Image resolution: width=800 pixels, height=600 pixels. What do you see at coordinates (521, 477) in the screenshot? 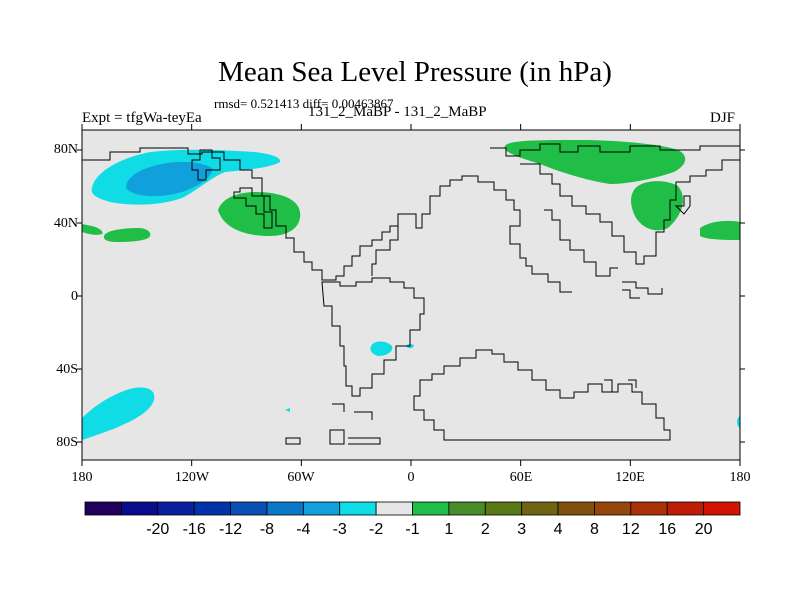
I see `lon-label-60e: 60E` at bounding box center [521, 477].